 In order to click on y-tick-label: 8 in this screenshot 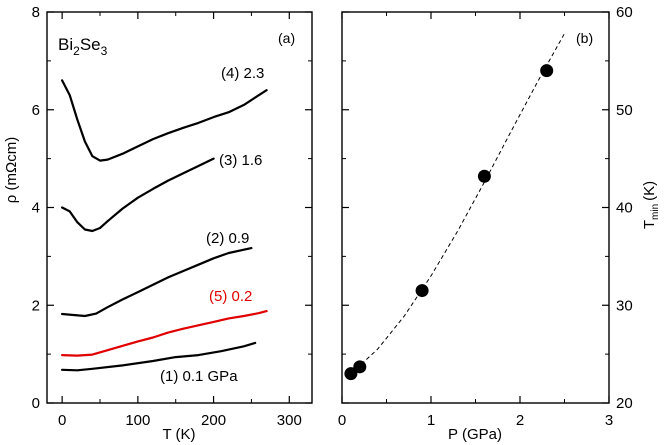, I will do `click(36, 12)`.